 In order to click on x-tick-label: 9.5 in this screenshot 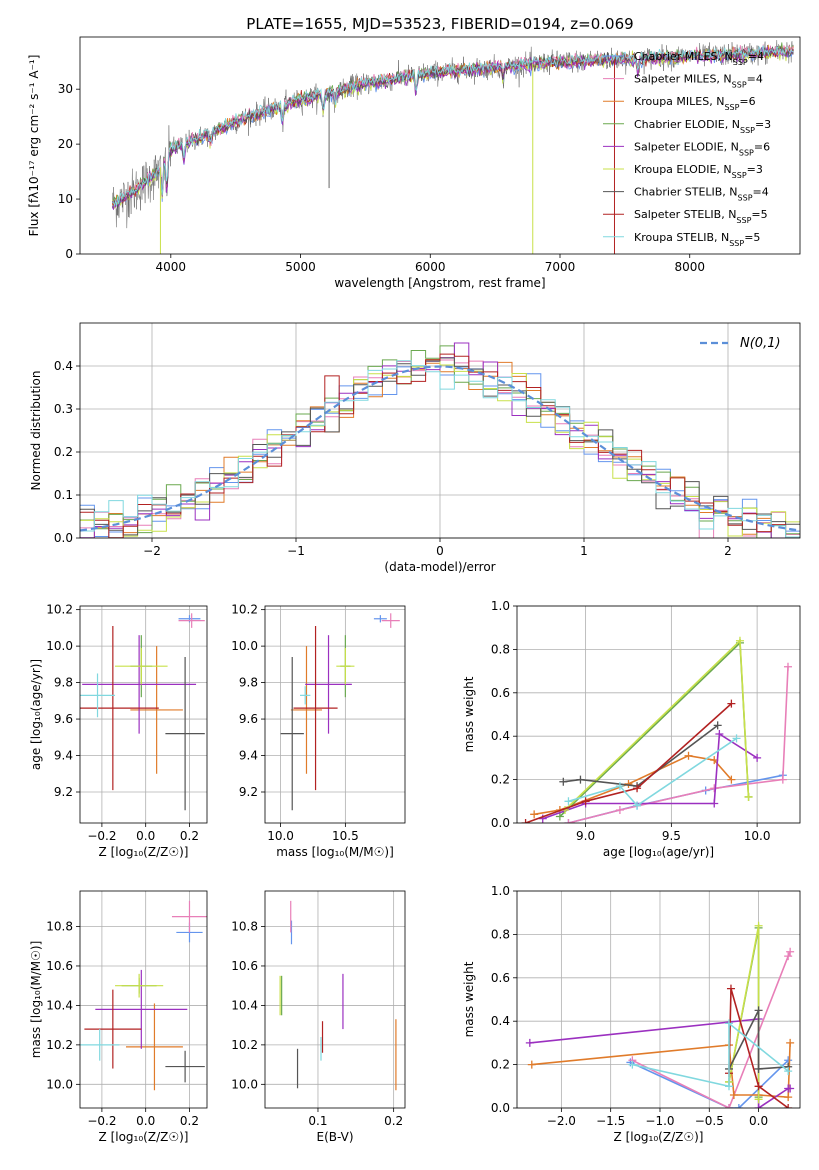, I will do `click(671, 836)`.